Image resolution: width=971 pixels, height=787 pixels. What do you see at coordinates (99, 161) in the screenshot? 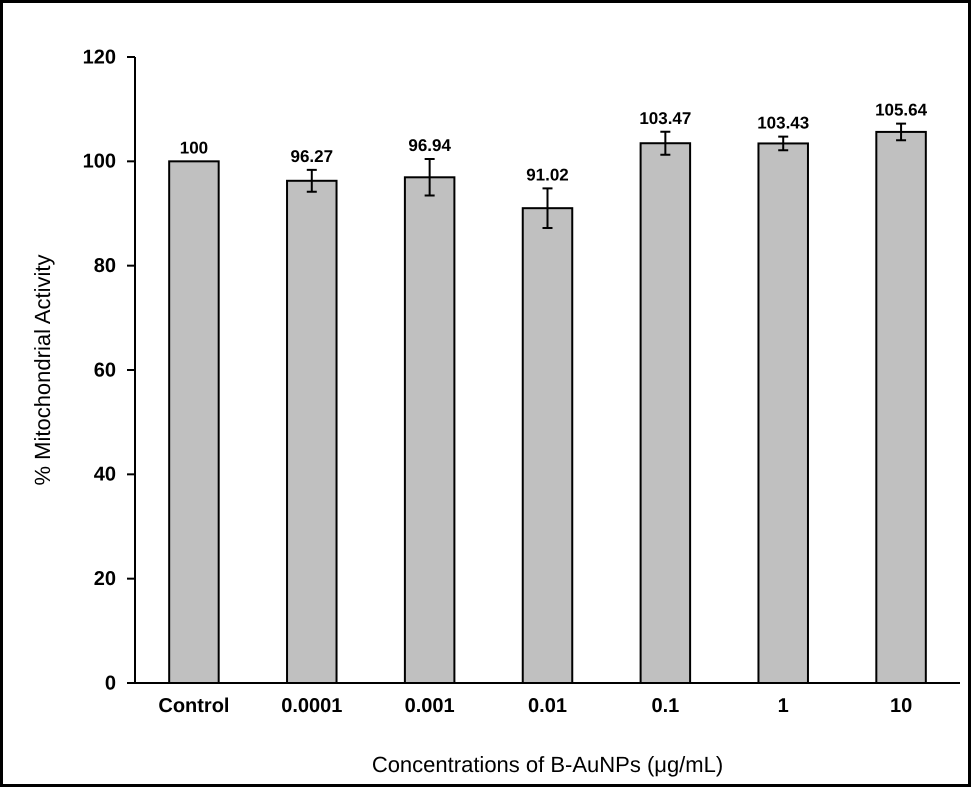
I see `y-tick-label: 100` at bounding box center [99, 161].